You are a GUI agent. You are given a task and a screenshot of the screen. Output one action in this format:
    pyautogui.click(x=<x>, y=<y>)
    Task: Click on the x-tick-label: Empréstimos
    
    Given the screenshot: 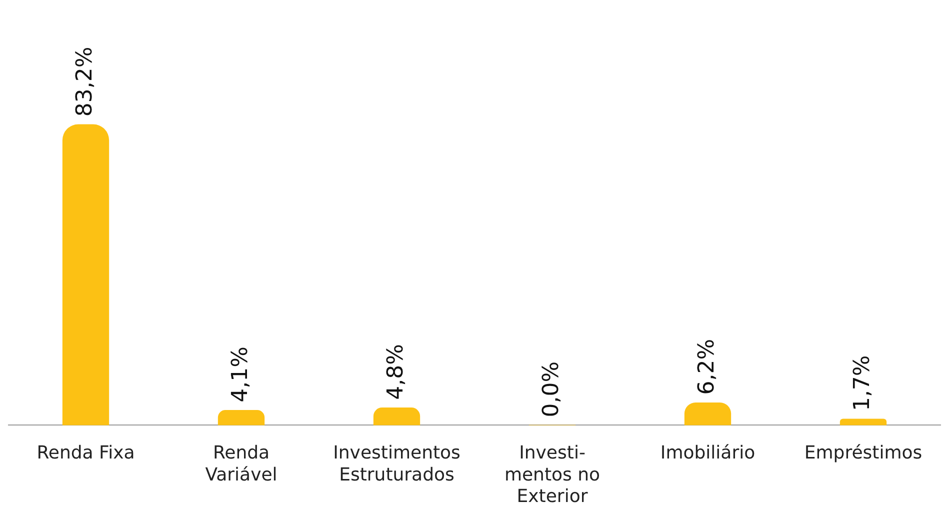 What is the action you would take?
    pyautogui.click(x=863, y=453)
    